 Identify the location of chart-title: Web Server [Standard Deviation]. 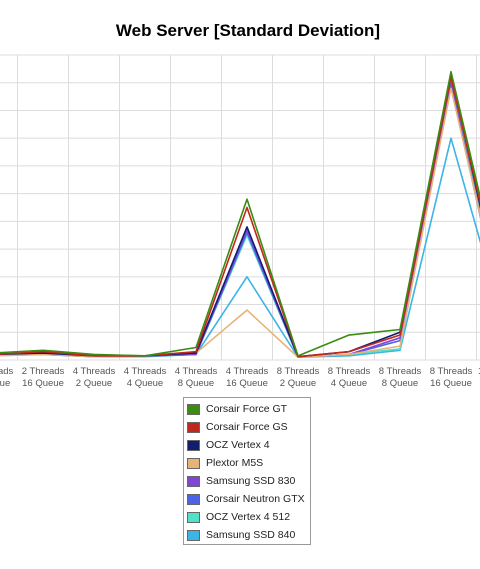
(248, 30).